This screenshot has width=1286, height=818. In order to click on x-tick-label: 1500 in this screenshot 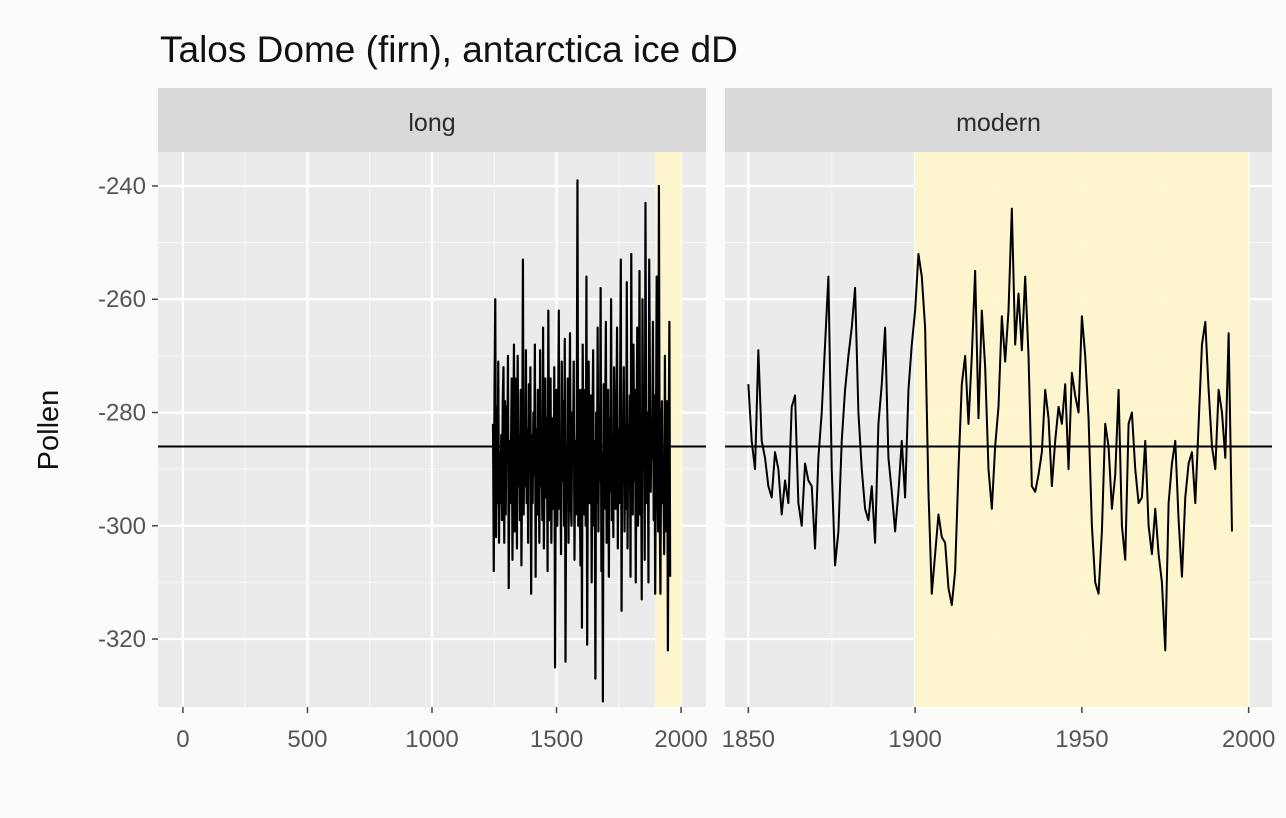, I will do `click(556, 739)`.